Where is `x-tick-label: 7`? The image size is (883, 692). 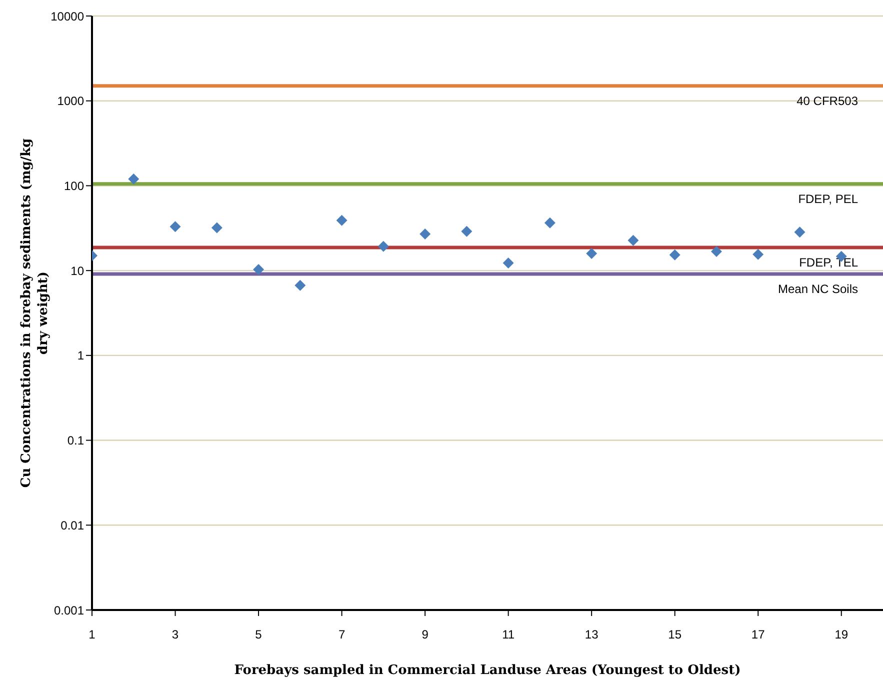 x-tick-label: 7 is located at coordinates (342, 635).